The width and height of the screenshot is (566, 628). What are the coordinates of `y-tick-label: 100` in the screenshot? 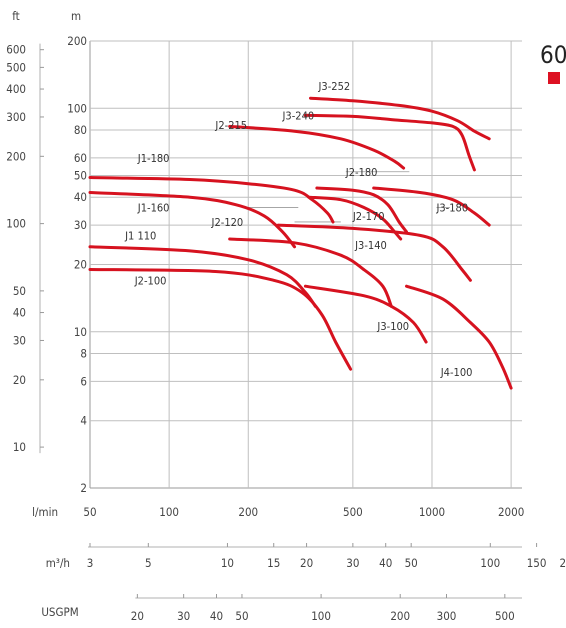 It's located at (77, 108).